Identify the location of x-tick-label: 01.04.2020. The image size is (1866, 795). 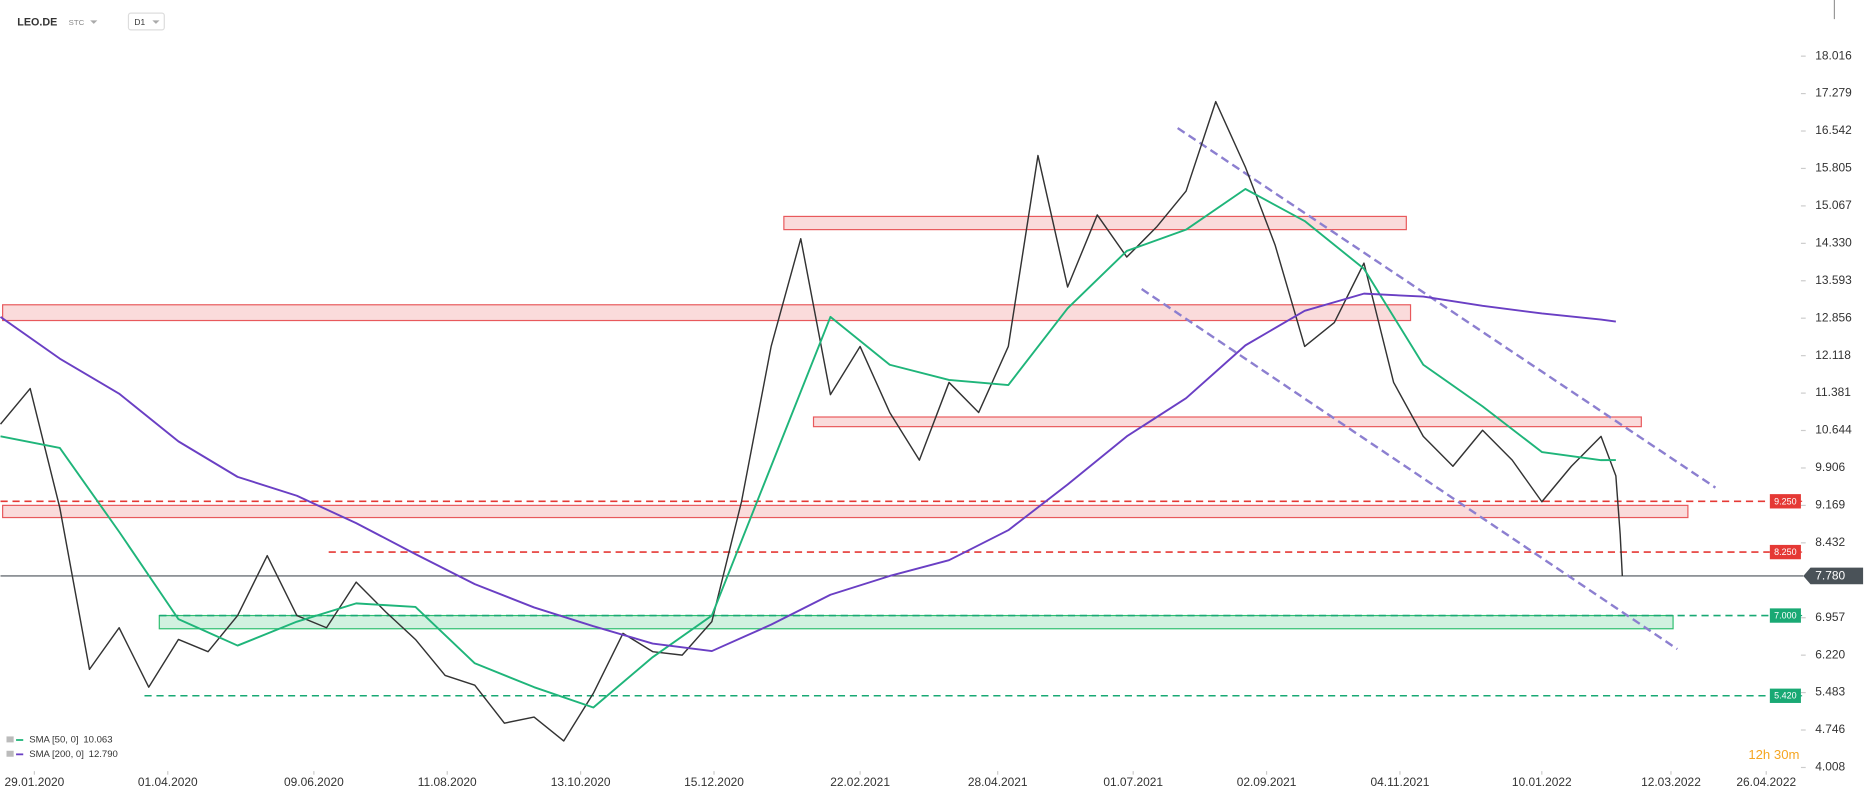
(168, 782).